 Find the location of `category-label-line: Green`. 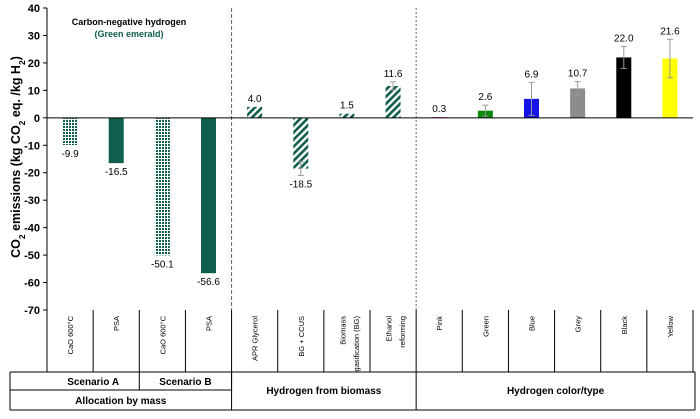

category-label-line: Green is located at coordinates (485, 326).